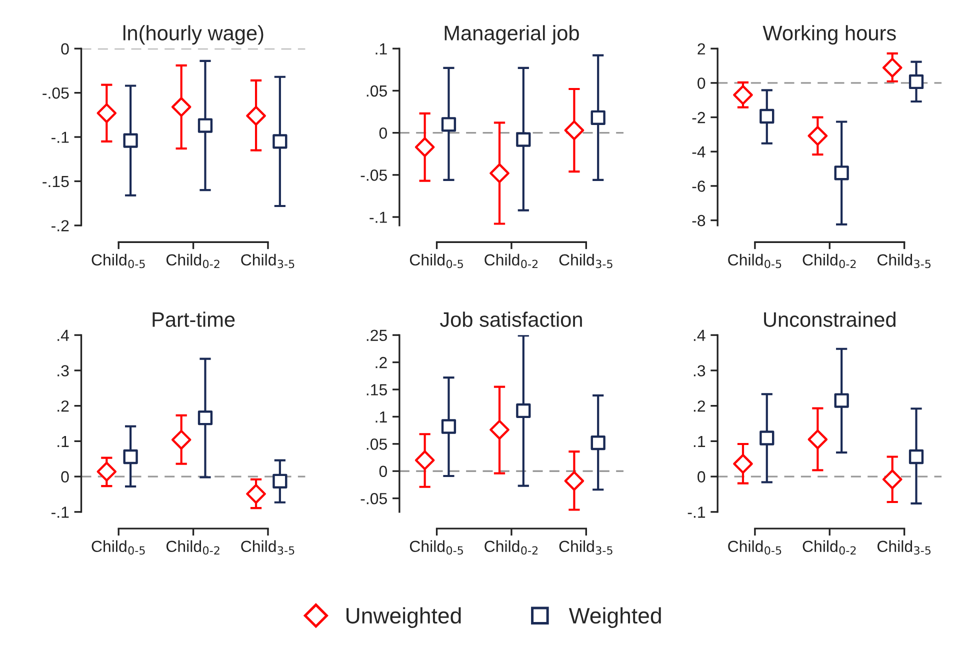  Describe the element at coordinates (698, 118) in the screenshot. I see `y-tick-label: -2` at that location.